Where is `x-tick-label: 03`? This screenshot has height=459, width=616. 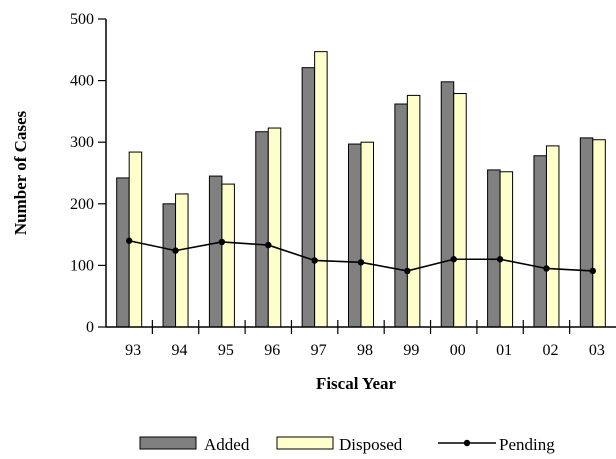
x-tick-label: 03 is located at coordinates (597, 350).